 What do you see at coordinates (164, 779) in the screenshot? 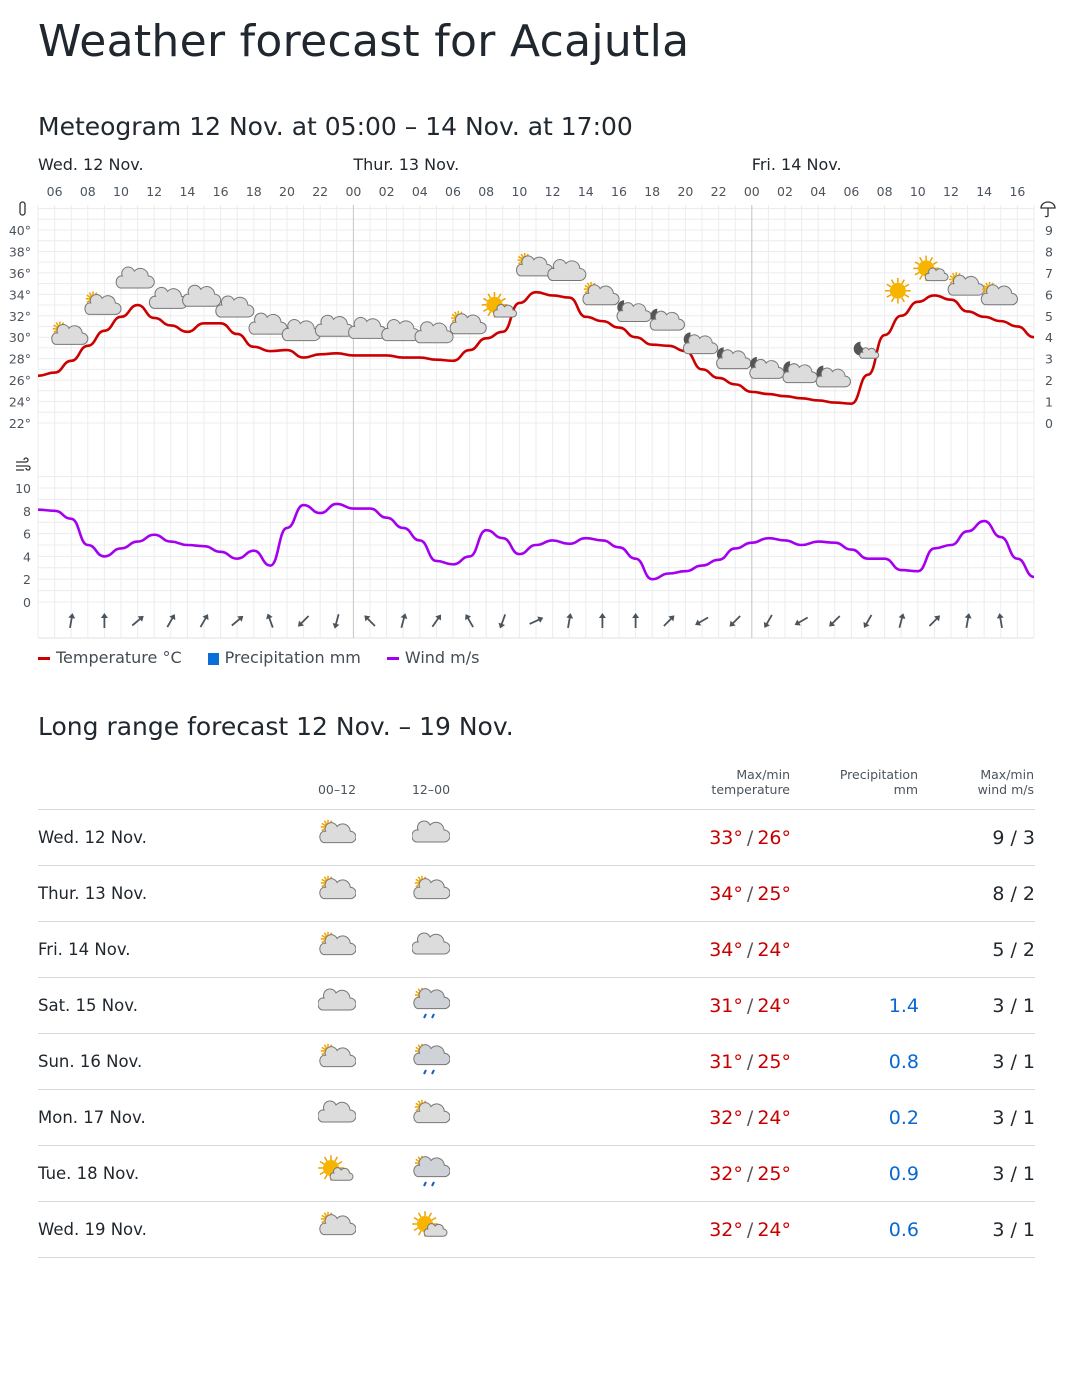
I see `header-day` at bounding box center [164, 779].